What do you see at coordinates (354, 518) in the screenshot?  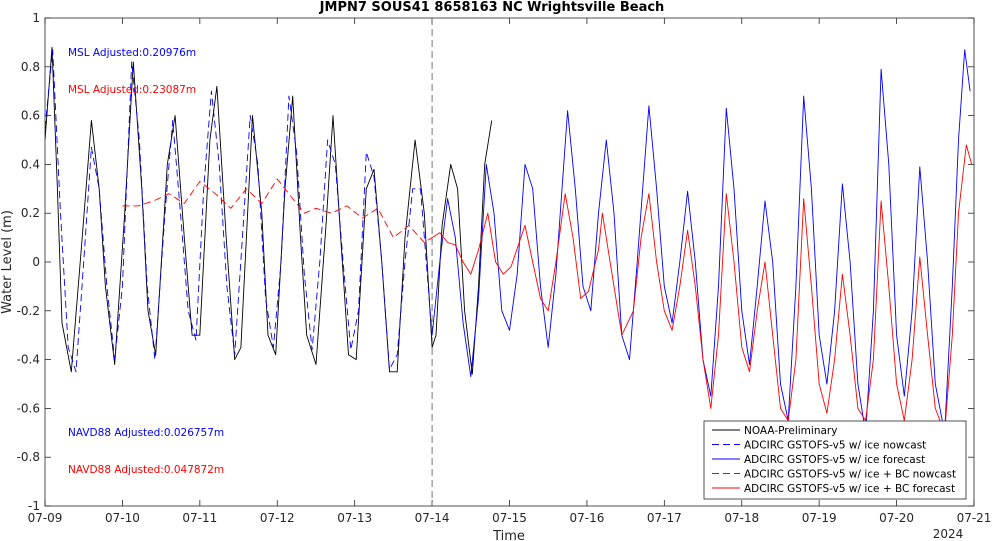 I see `x-tick-label: 07-13` at bounding box center [354, 518].